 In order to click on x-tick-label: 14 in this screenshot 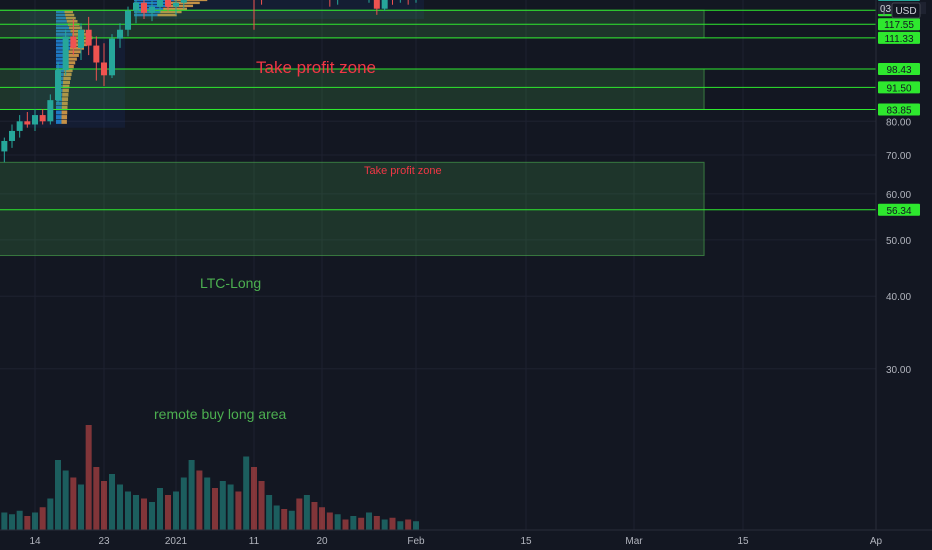, I will do `click(35, 541)`.